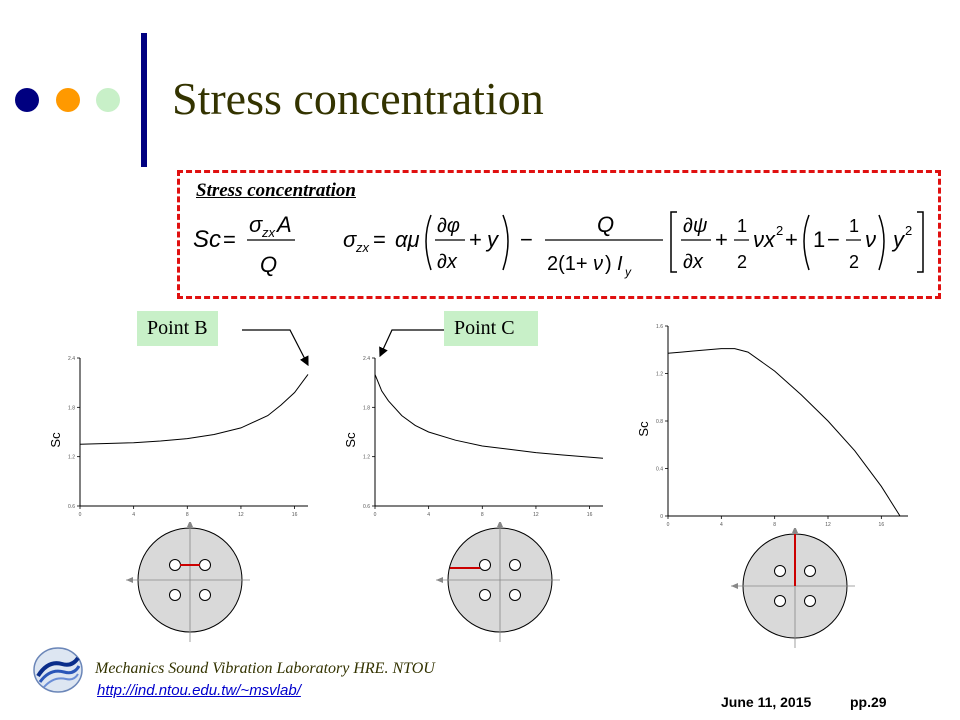  I want to click on footer-url-link: http://ind.ntou.edu.tw/~msvlab/, so click(199, 690).